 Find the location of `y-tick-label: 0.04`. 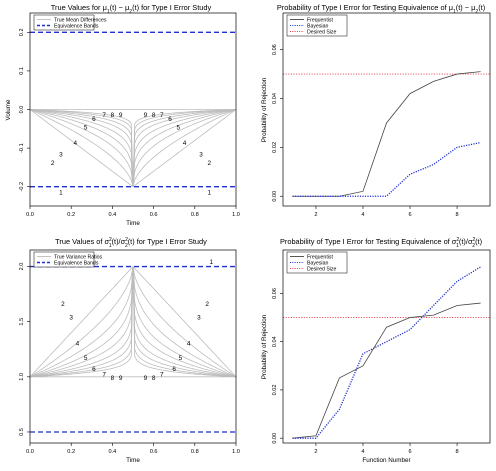

y-tick-label: 0.04 is located at coordinates (275, 98).